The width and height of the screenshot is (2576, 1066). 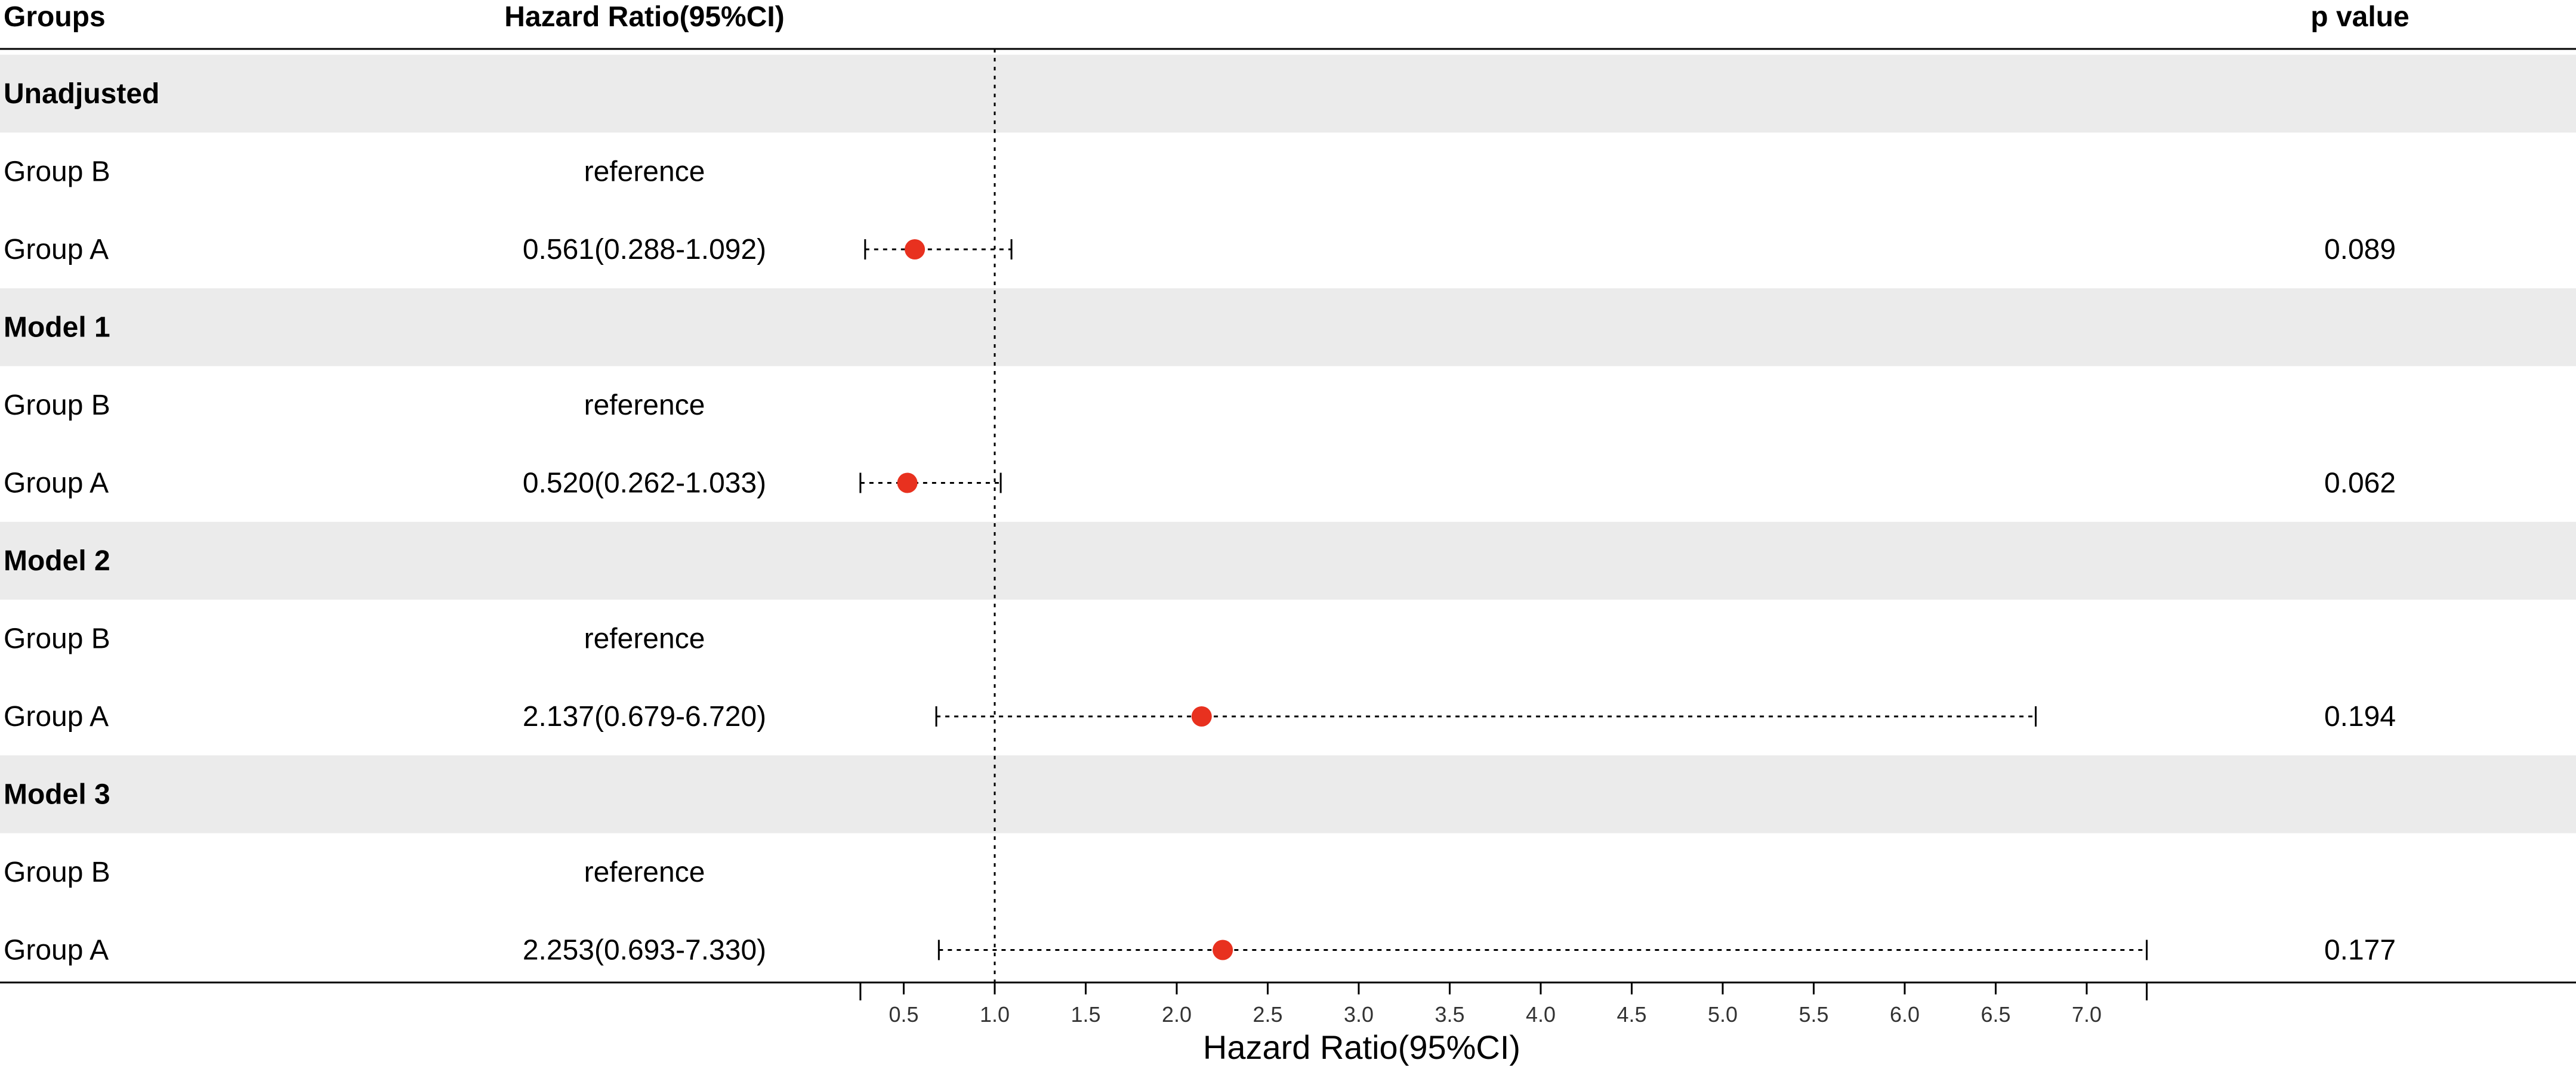 I want to click on x-tick-label: 2.5, so click(x=1267, y=1015).